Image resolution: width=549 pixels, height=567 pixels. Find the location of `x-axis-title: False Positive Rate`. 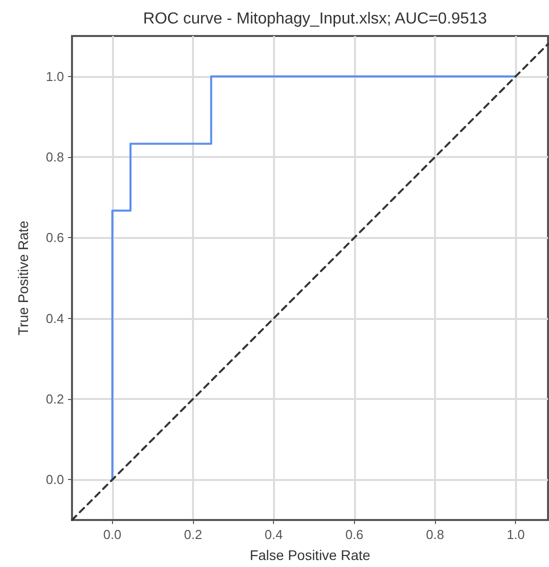

x-axis-title: False Positive Rate is located at coordinates (310, 555).